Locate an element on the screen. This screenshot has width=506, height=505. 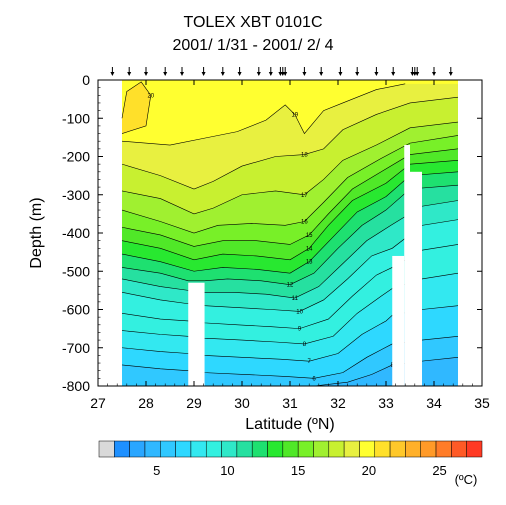
contour-label-17: 17 is located at coordinates (304, 196).